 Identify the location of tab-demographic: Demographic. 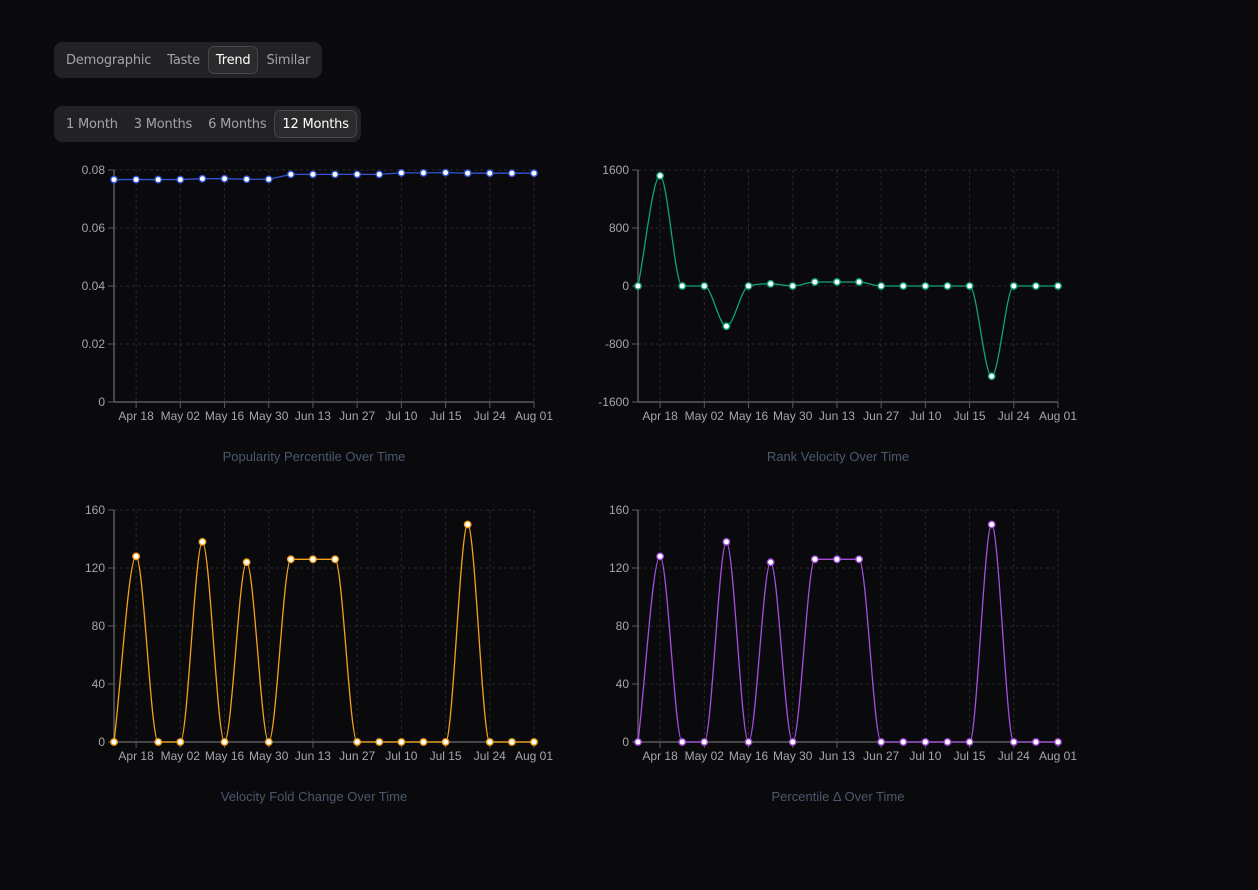
(108, 60).